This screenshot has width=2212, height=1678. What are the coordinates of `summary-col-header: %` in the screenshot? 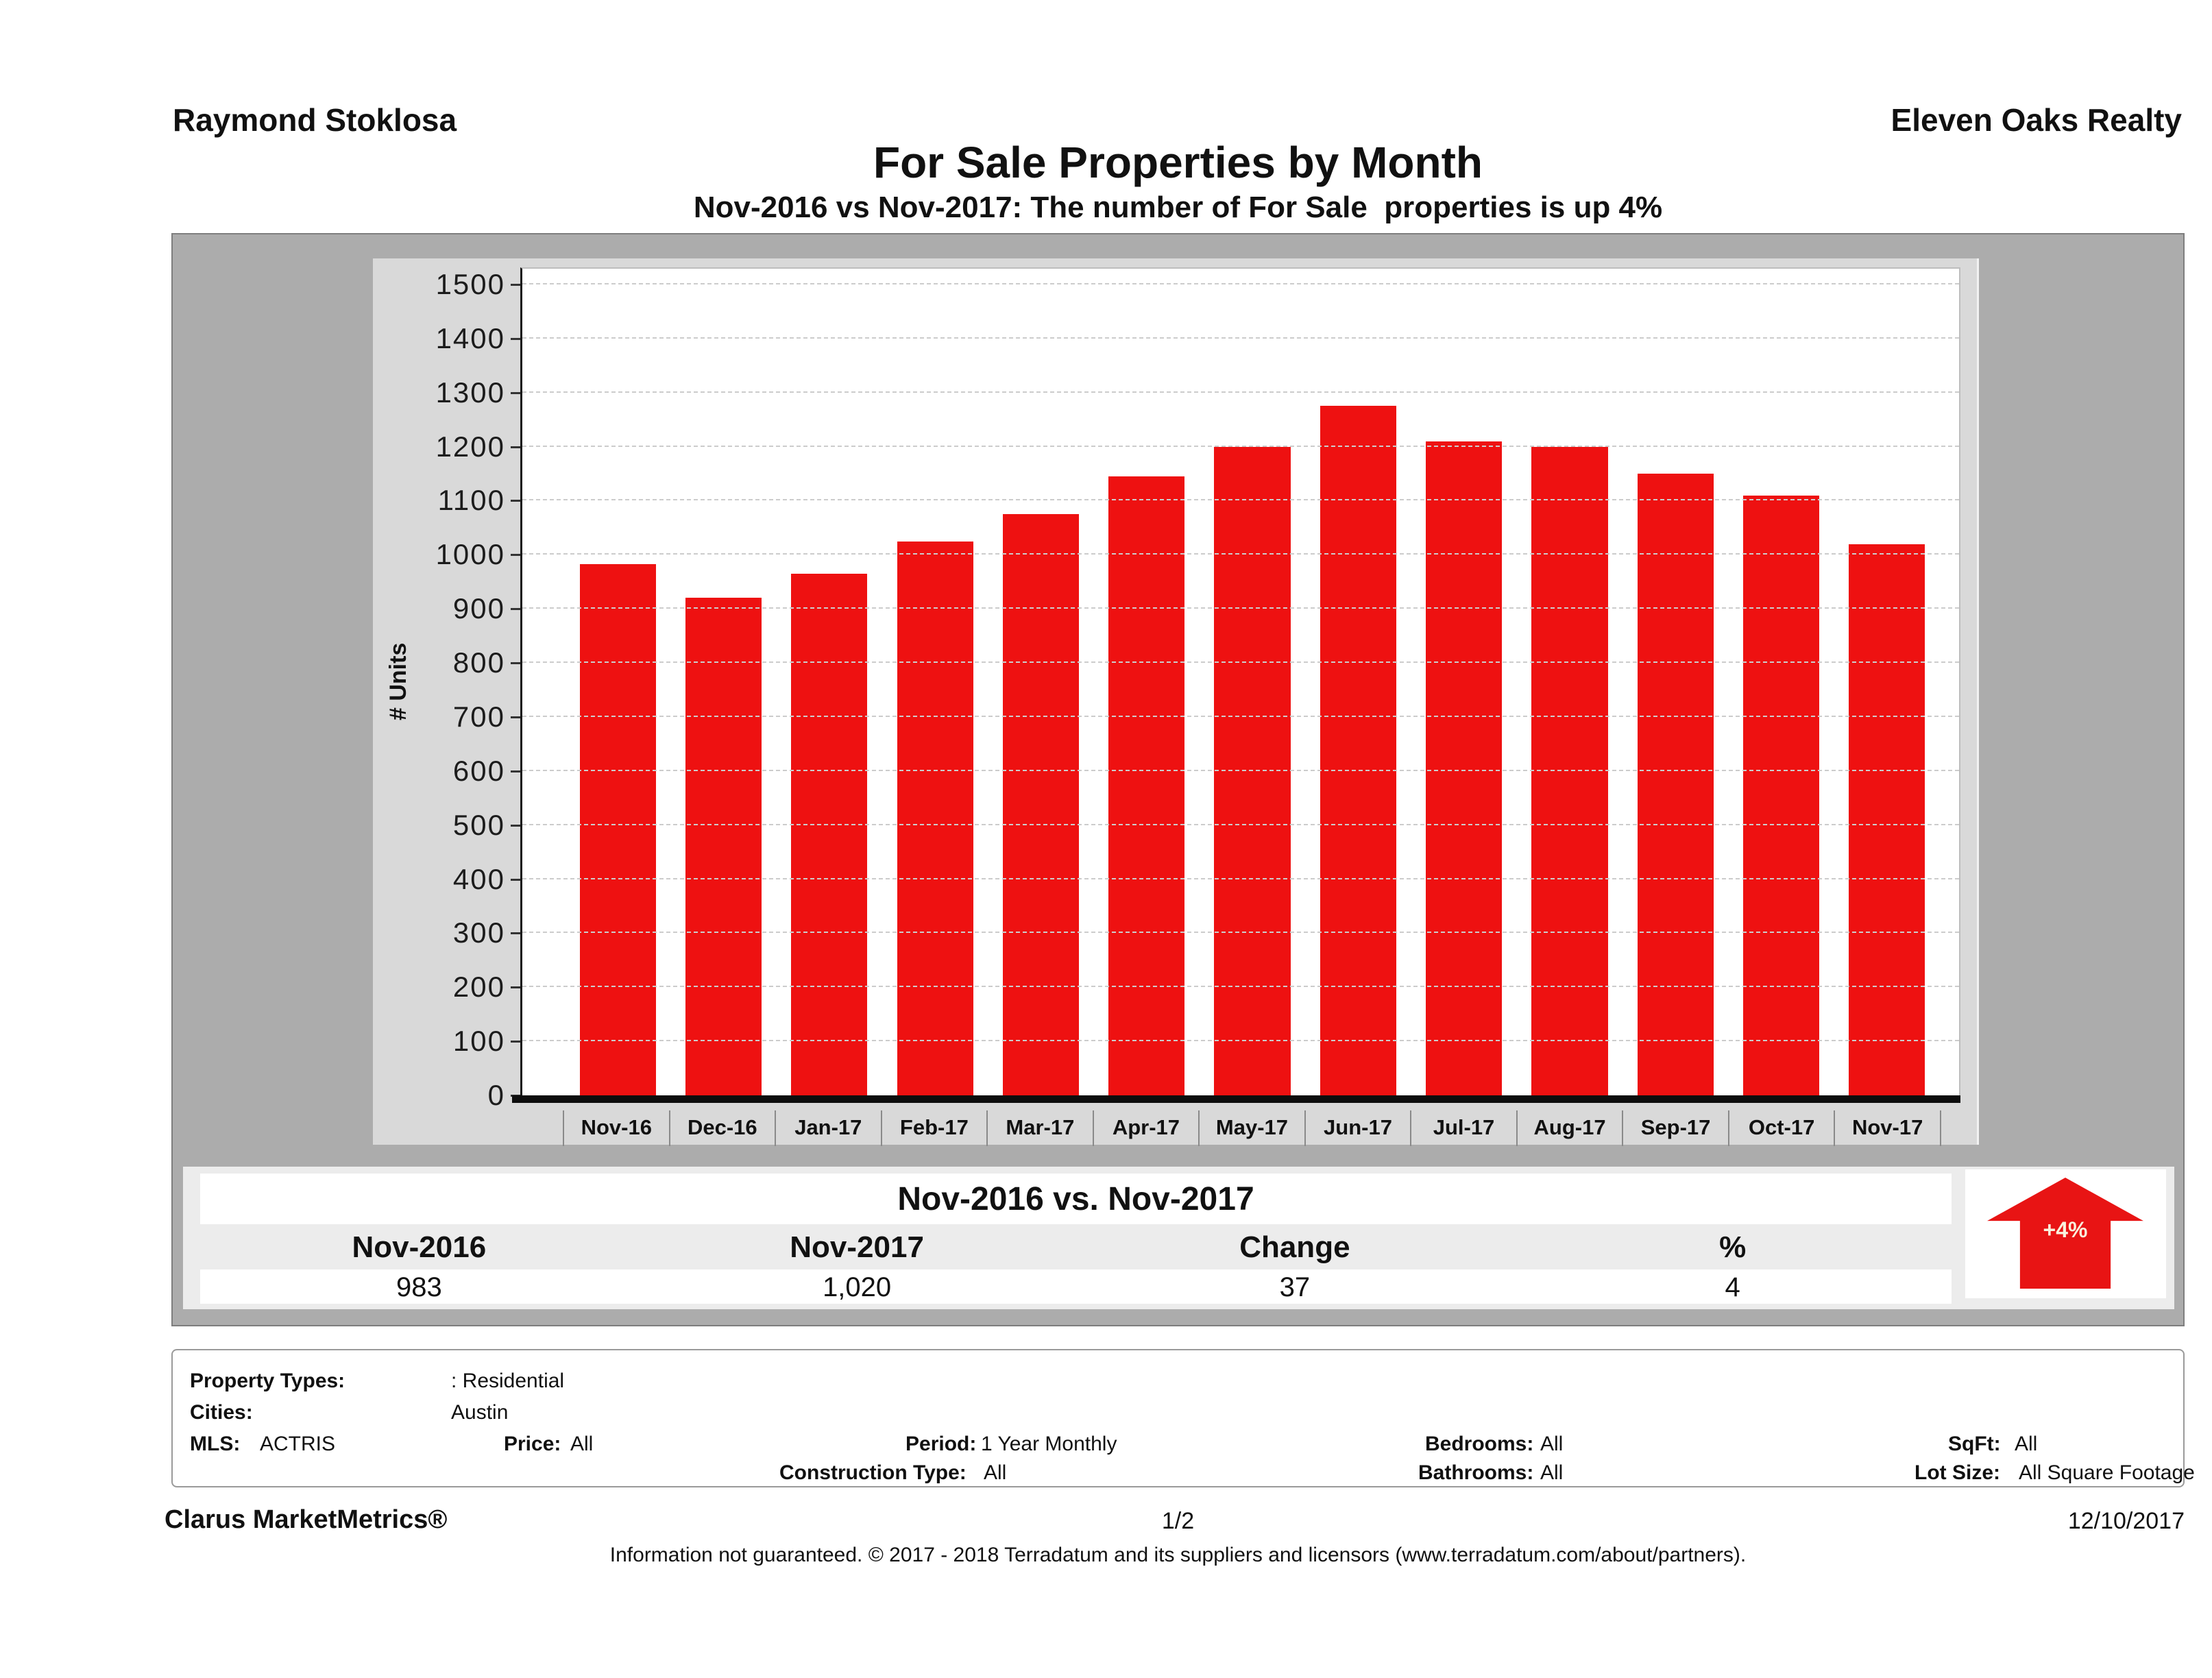 It's located at (1733, 1247).